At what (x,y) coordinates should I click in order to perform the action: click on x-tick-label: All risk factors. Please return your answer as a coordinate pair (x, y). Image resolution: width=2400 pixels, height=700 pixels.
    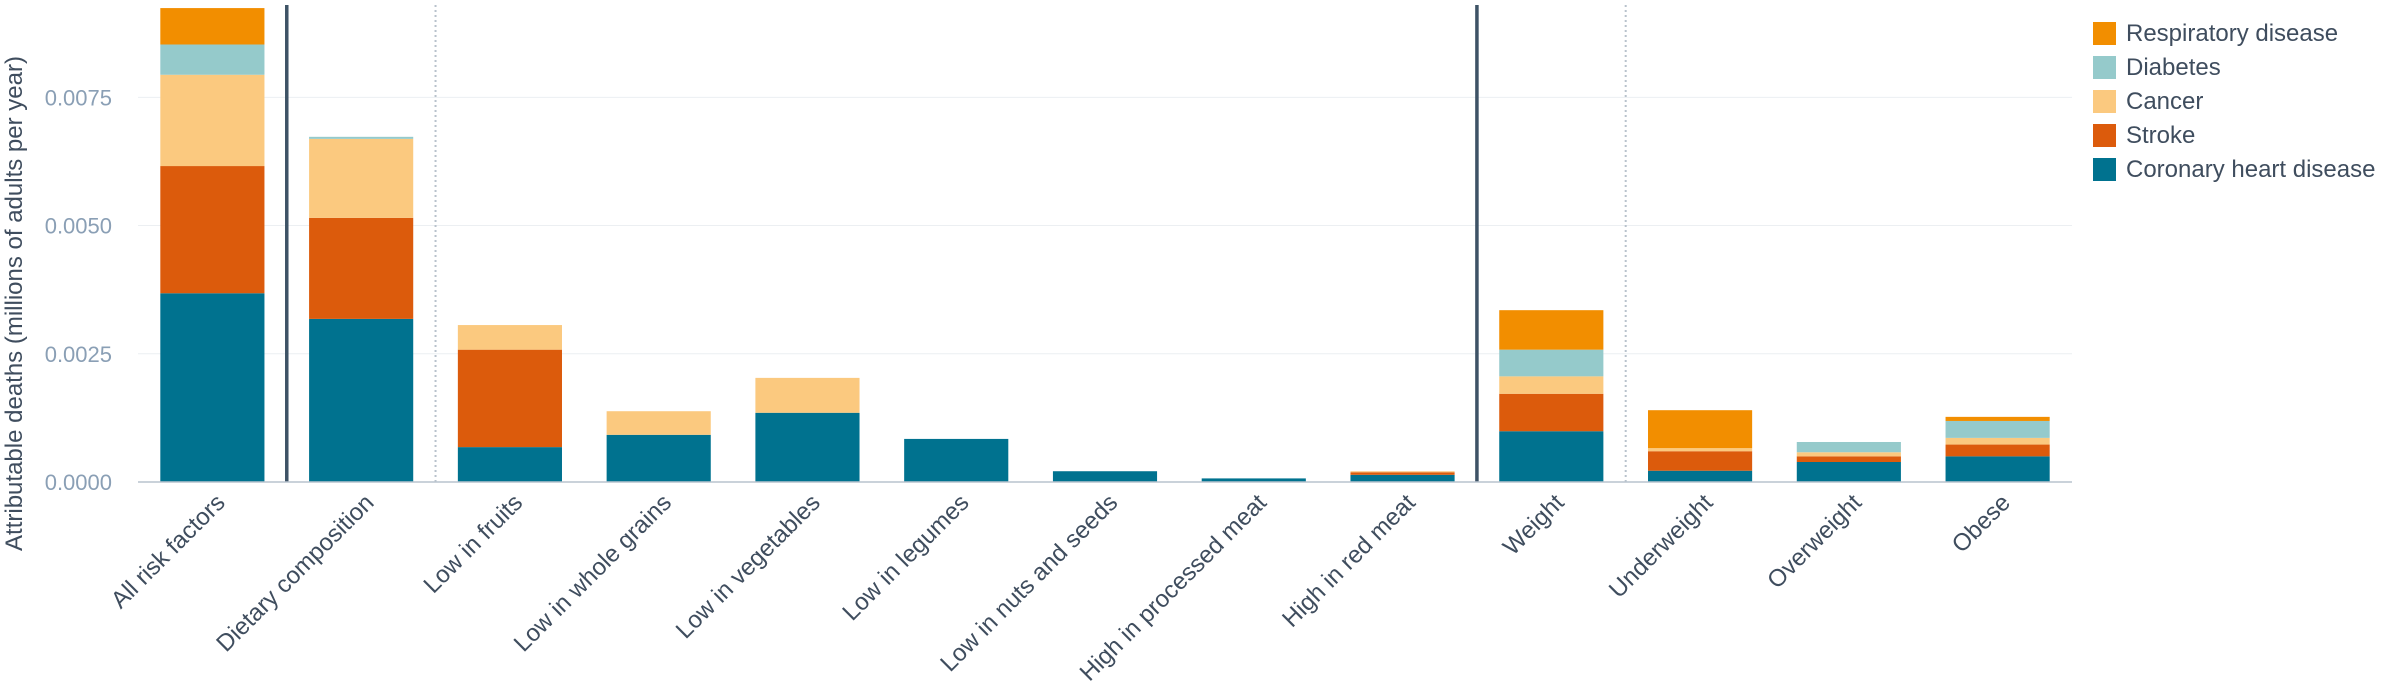
    Looking at the image, I should click on (168, 551).